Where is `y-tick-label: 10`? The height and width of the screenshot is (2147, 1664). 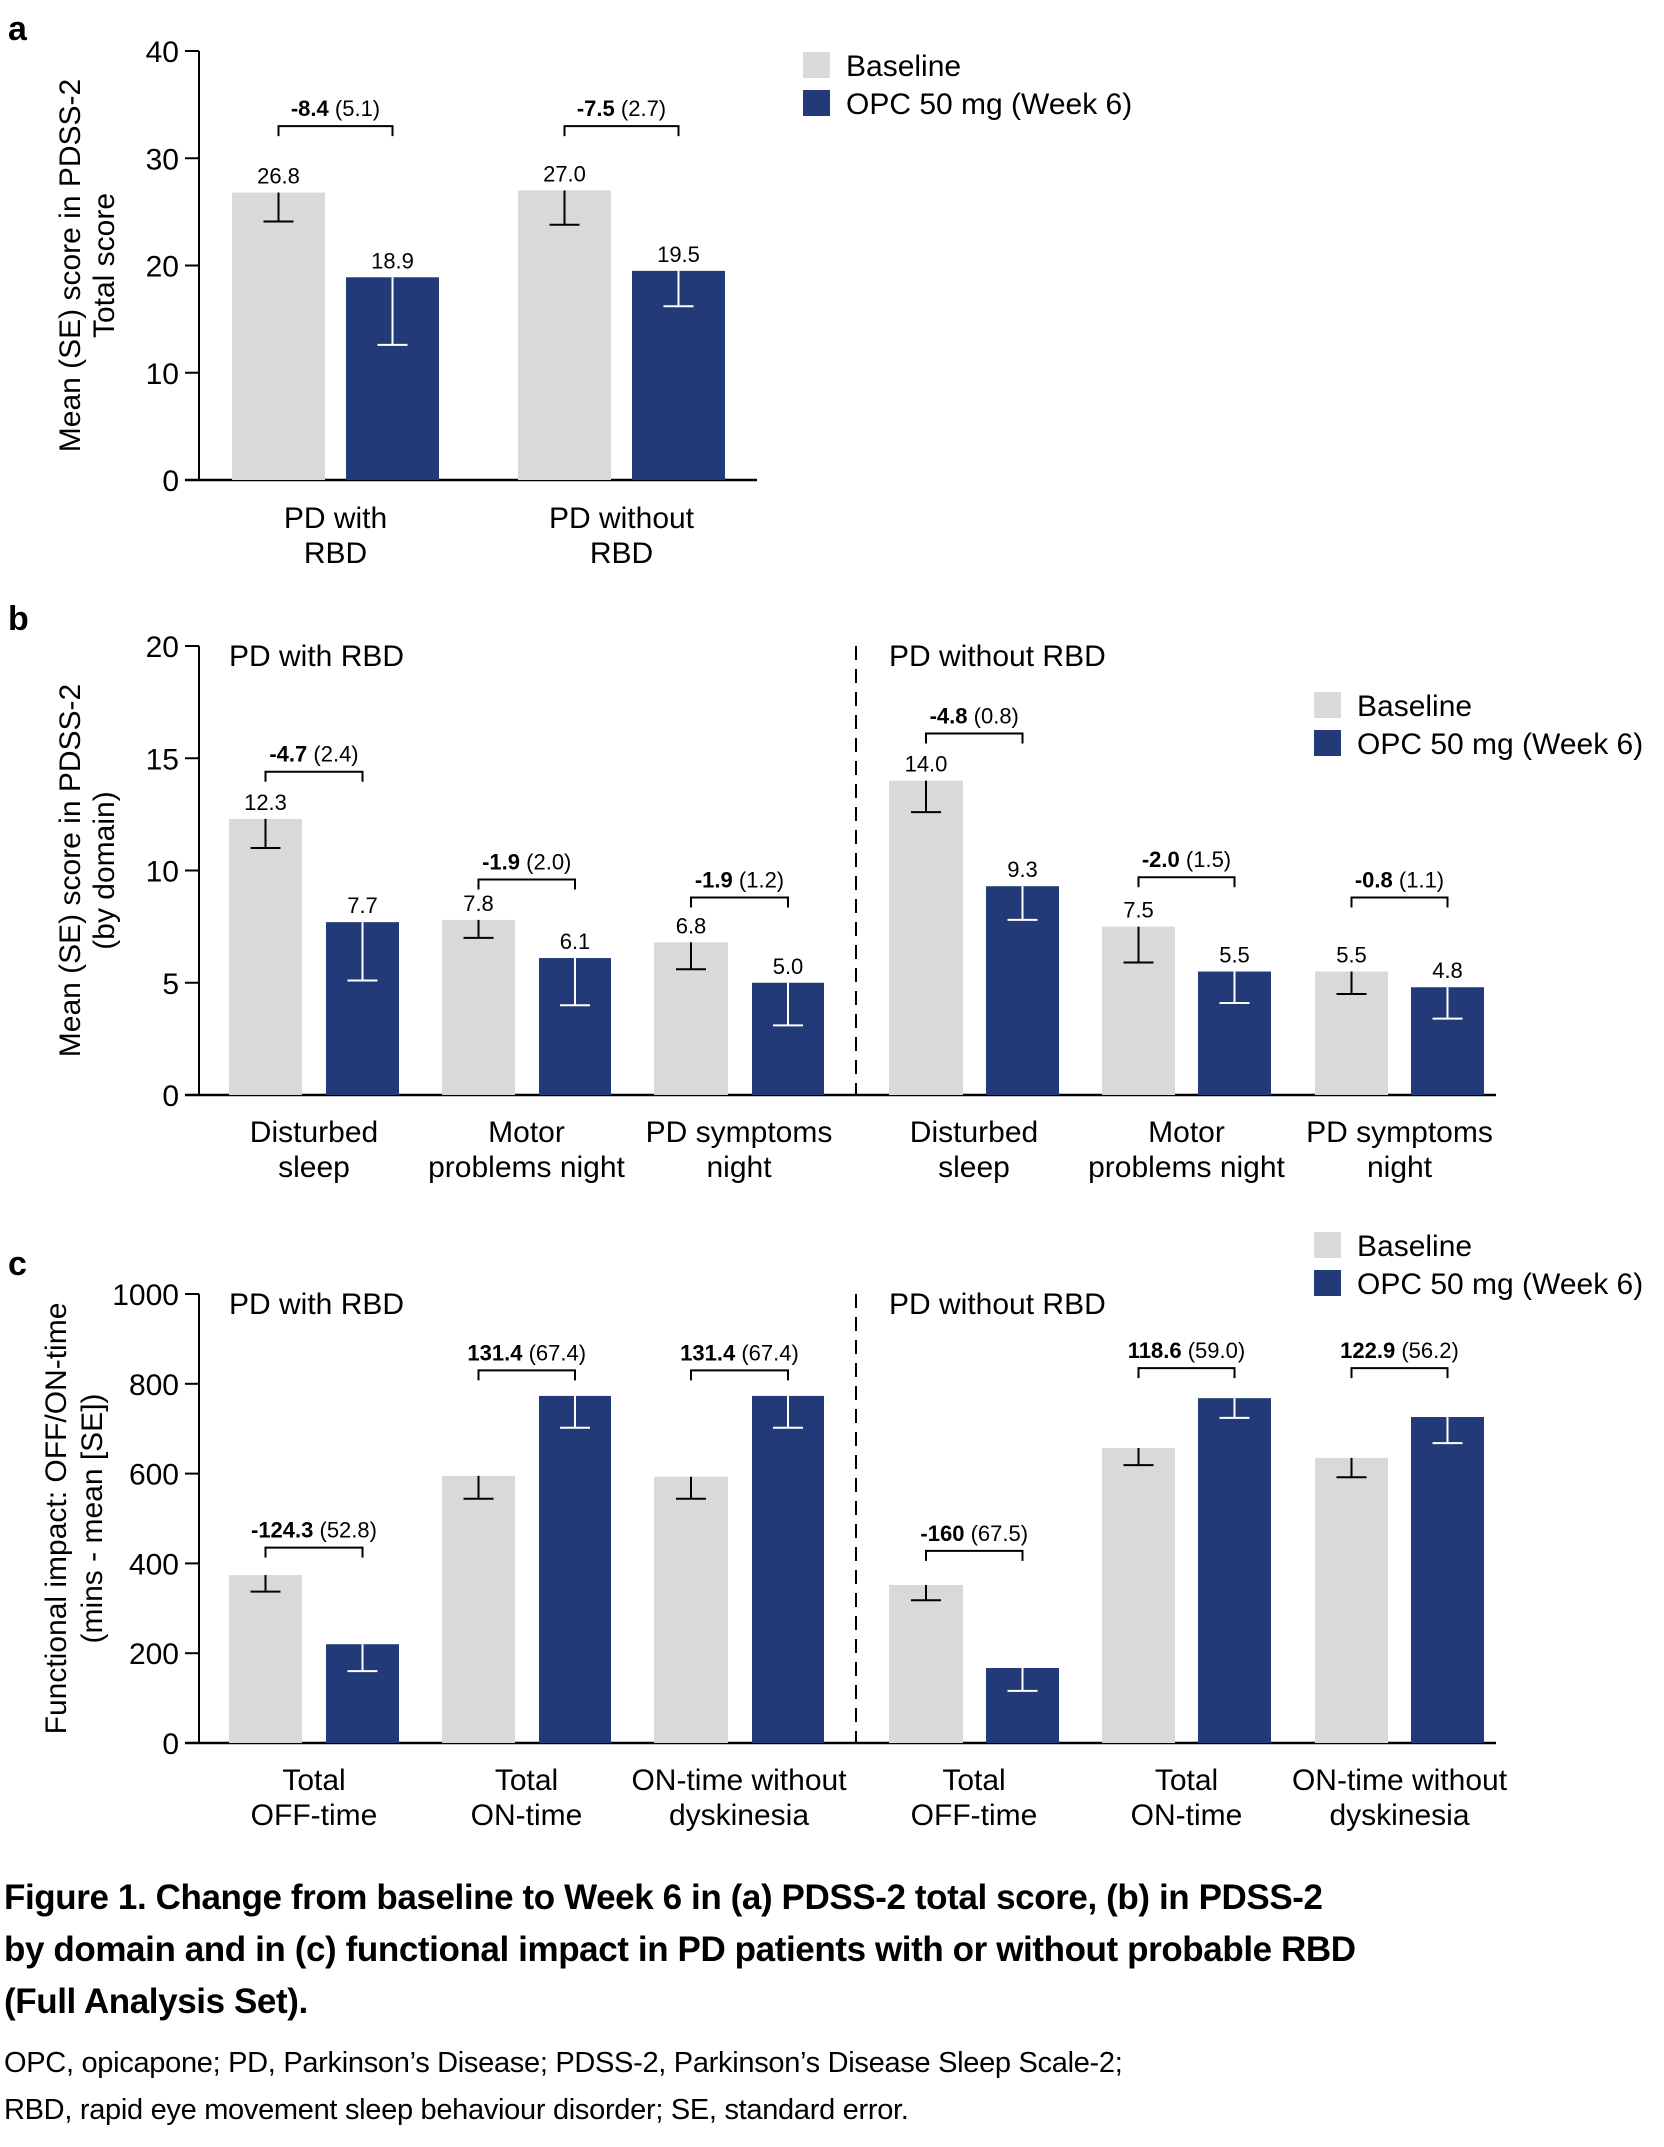
y-tick-label: 10 is located at coordinates (162, 374).